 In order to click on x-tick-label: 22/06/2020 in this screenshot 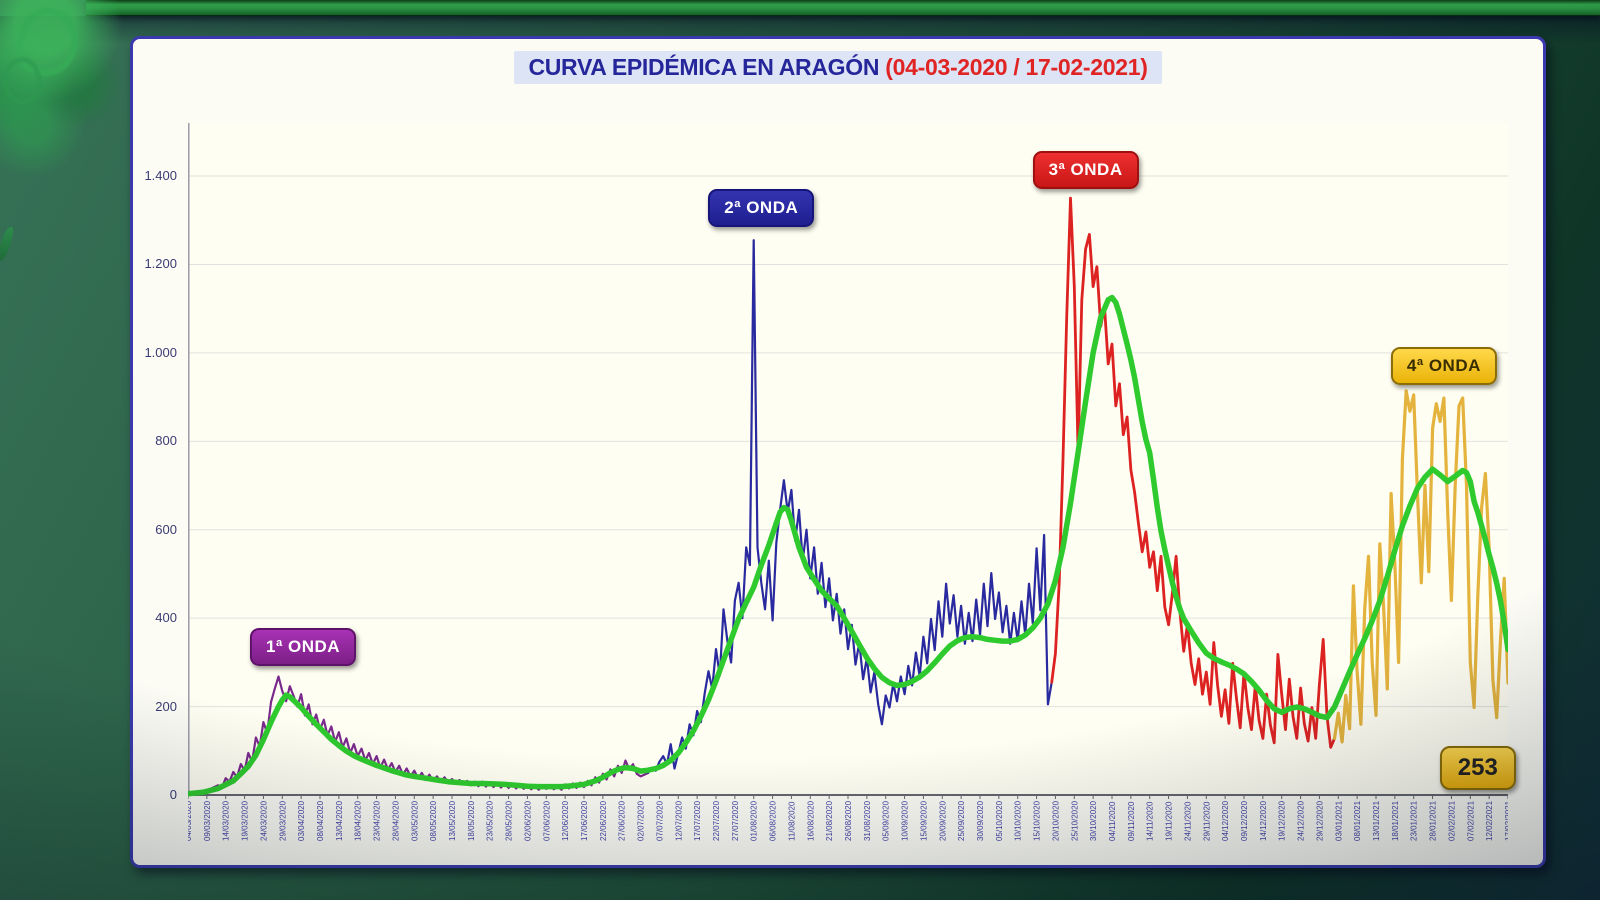, I will do `click(603, 820)`.